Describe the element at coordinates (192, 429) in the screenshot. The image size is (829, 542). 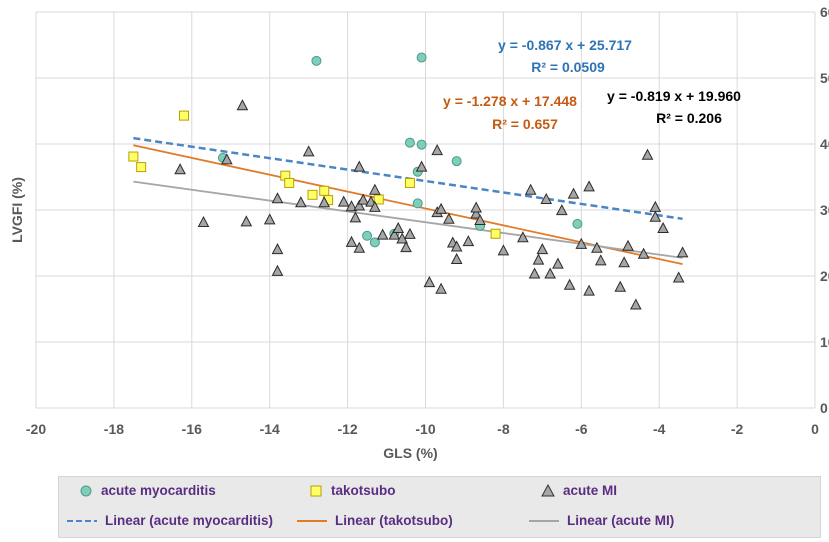
I see `x-tick-label: -16` at that location.